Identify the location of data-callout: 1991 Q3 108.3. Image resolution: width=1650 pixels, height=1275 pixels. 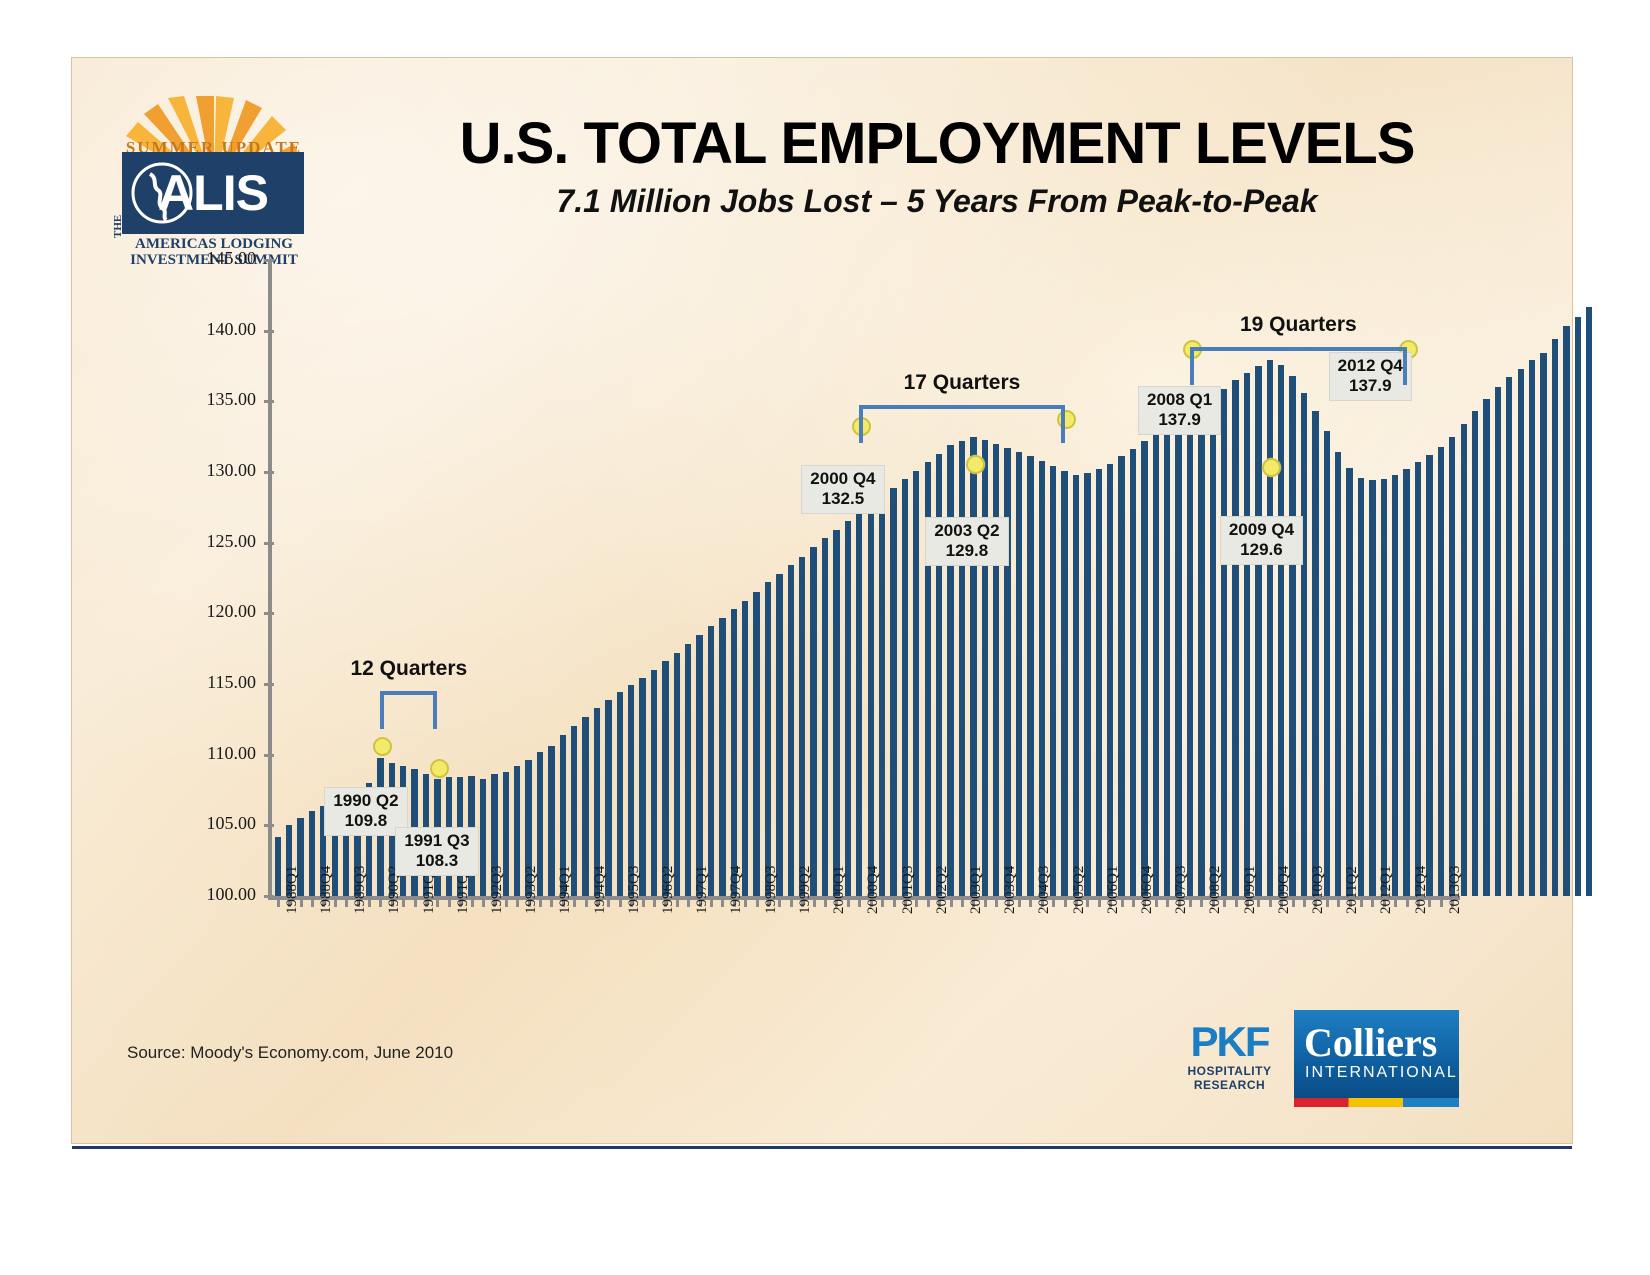
(437, 851).